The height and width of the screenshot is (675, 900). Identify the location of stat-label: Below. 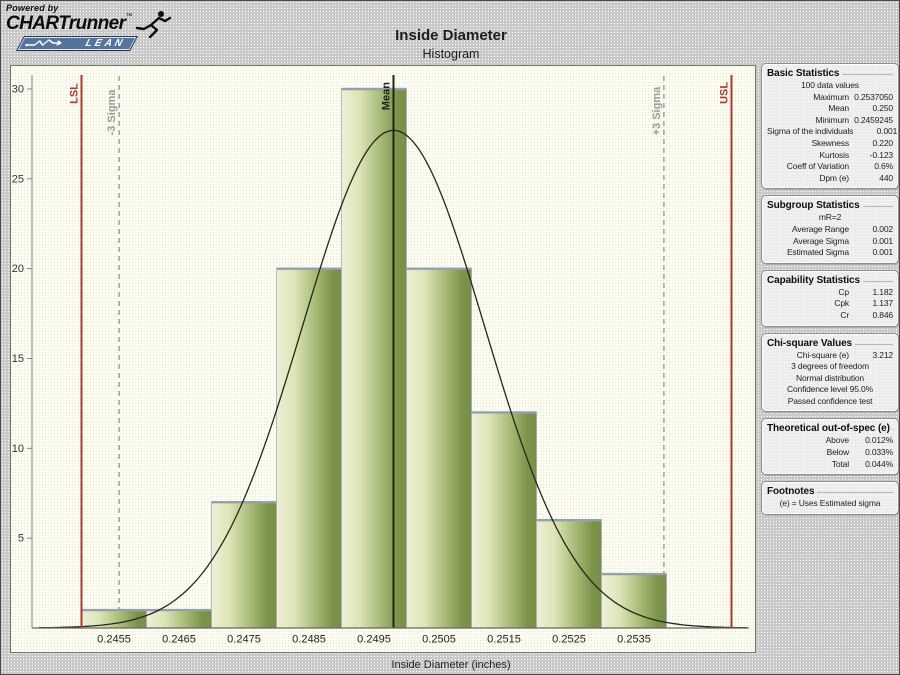
(838, 452).